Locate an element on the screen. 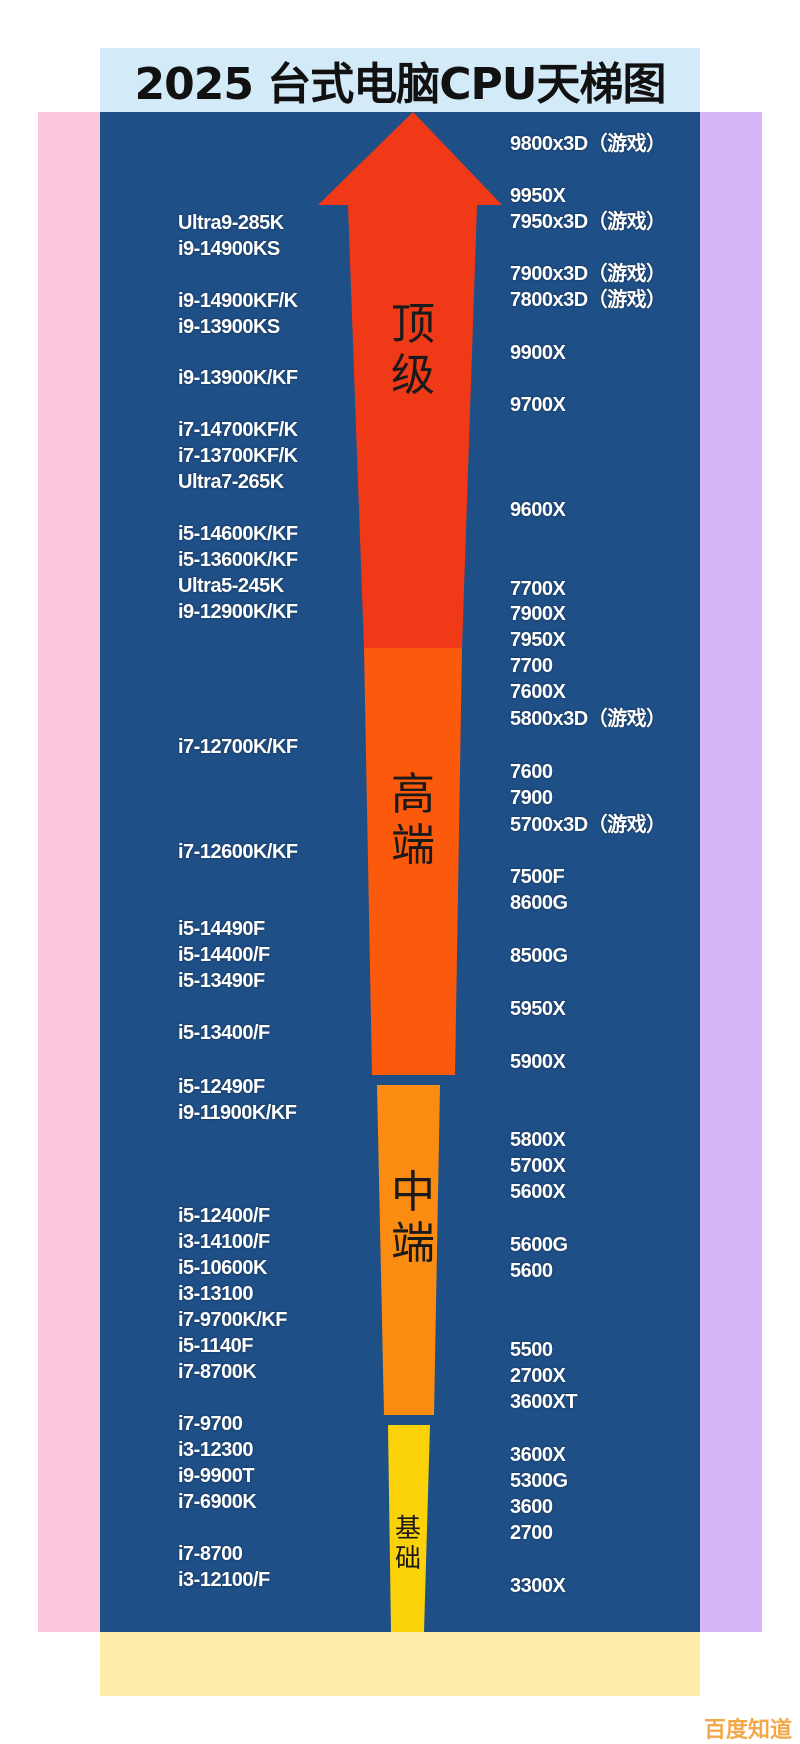 This screenshot has width=800, height=1744. intel-cpu-item: Ultra9-285K is located at coordinates (231, 223).